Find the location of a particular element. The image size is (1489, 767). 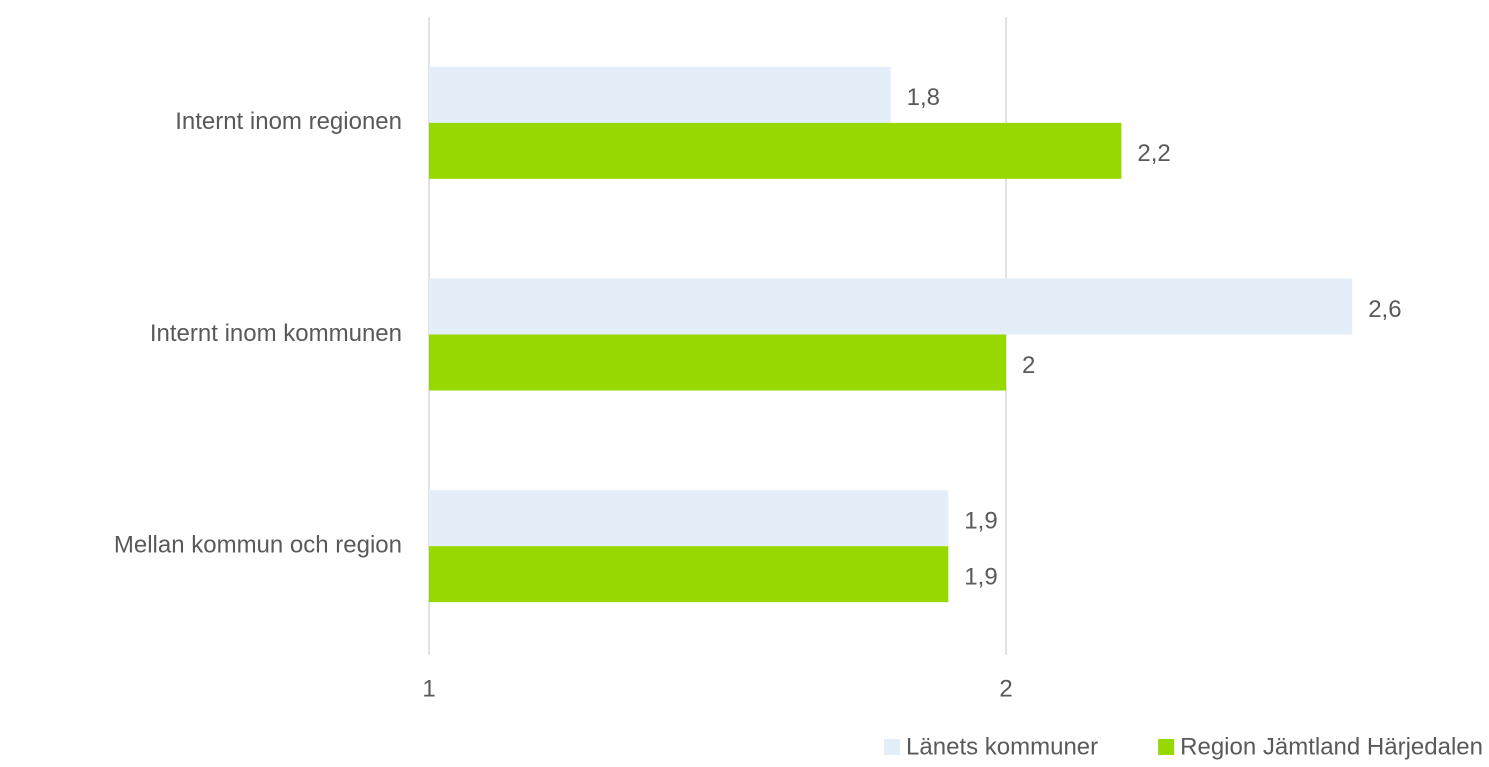

x-tick-label: 1 is located at coordinates (428, 688).